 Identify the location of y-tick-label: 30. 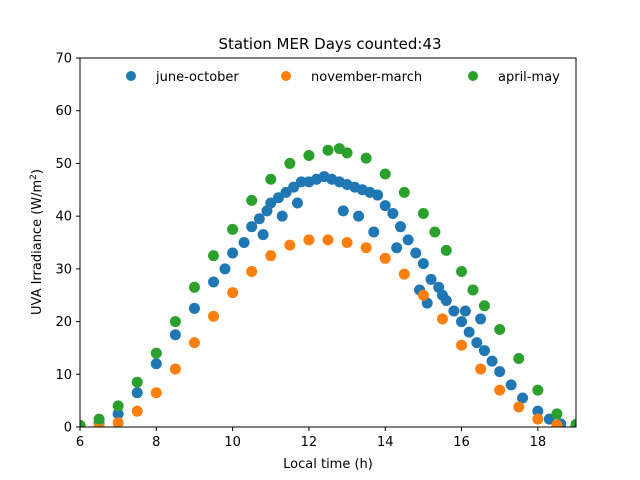
(63, 269).